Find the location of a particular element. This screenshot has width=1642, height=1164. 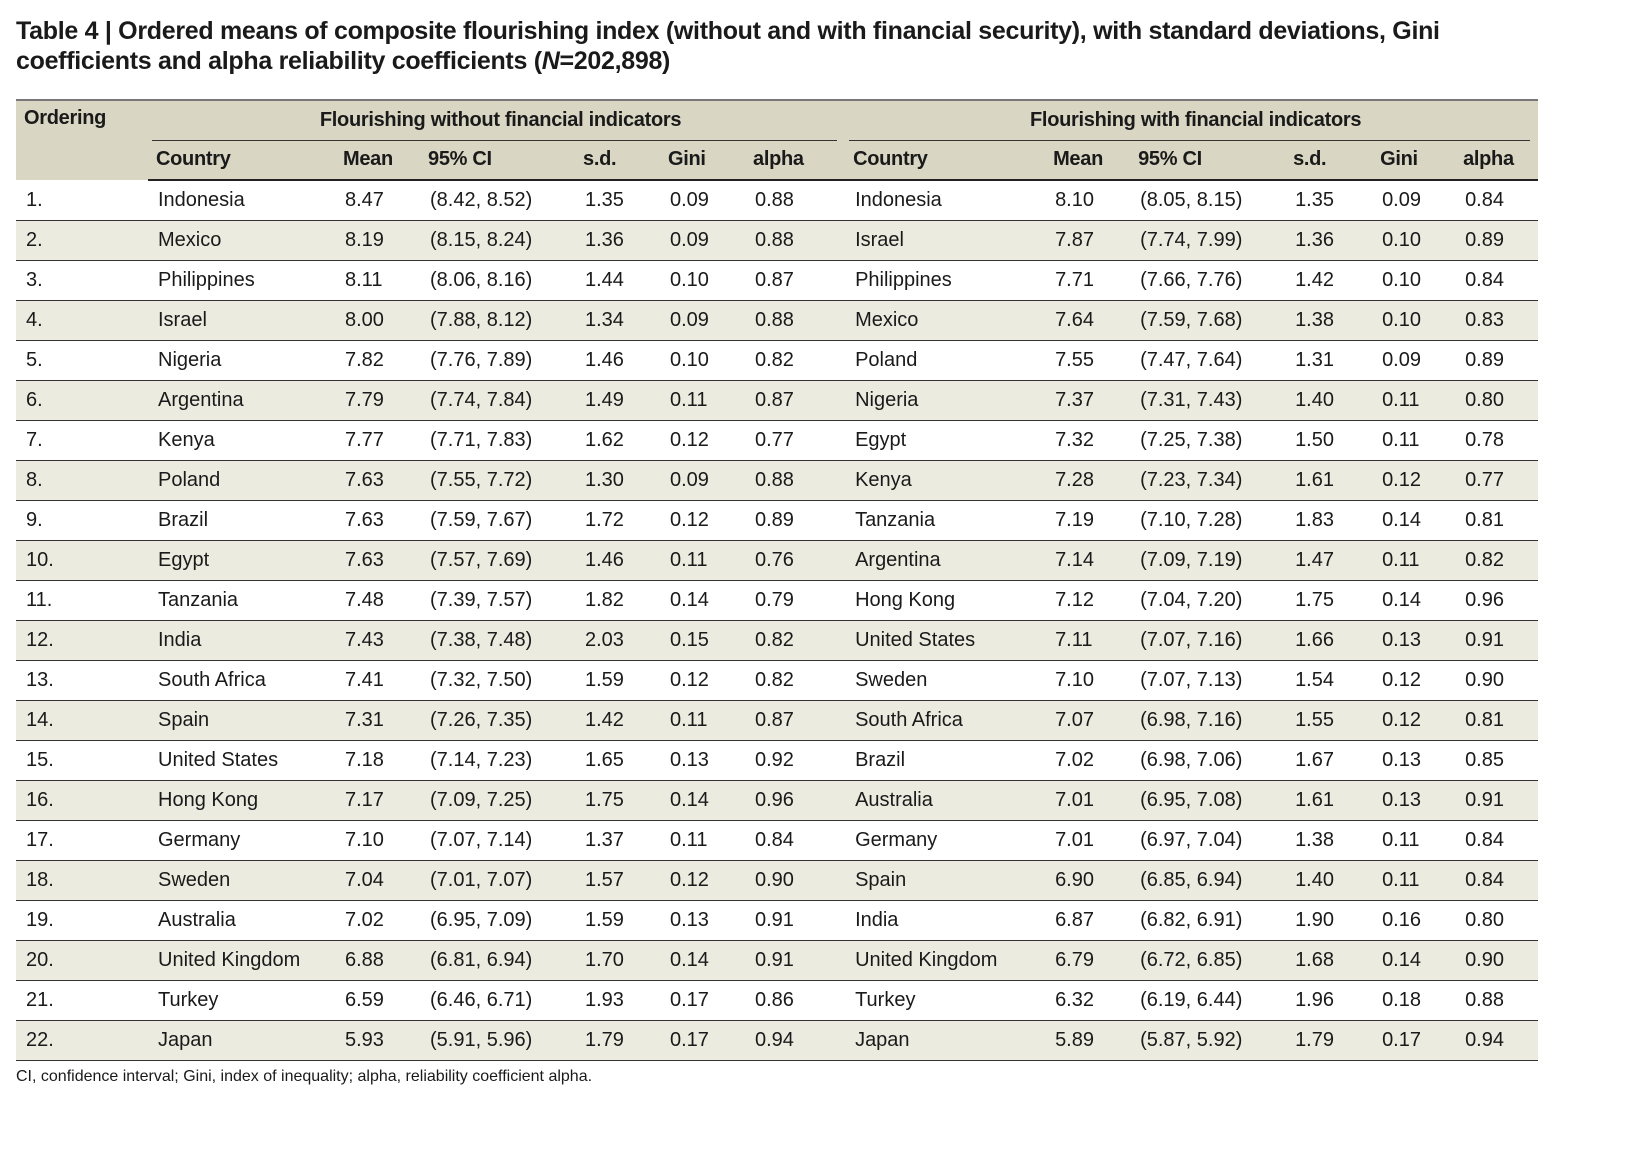

header-country-without: Country is located at coordinates (241, 160).